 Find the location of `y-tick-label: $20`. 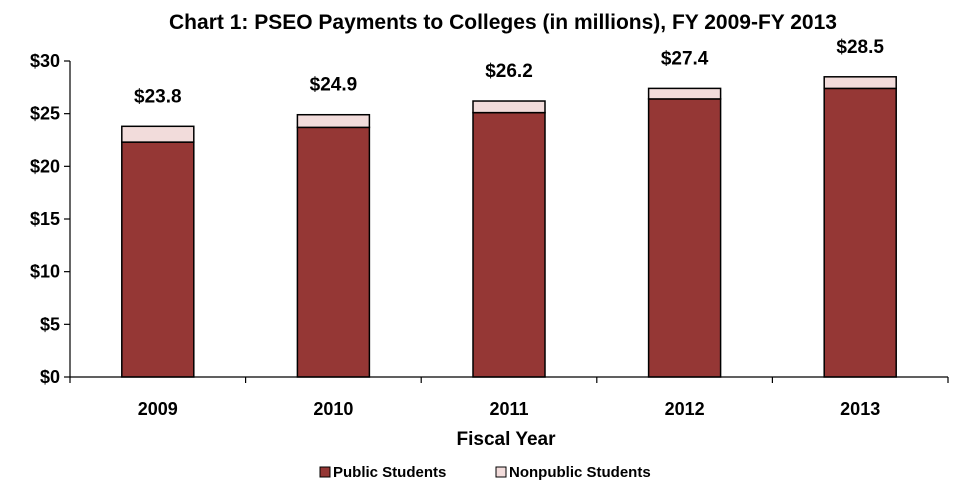

y-tick-label: $20 is located at coordinates (45, 166).